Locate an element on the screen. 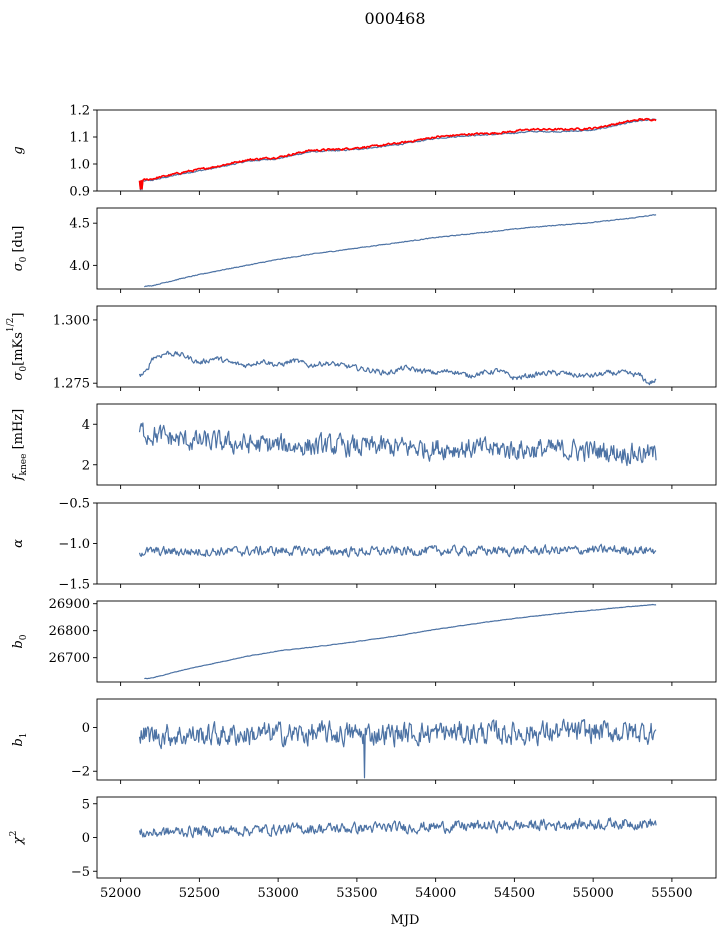 This screenshot has height=936, width=725. y-tick-label-b0-26700: 26700 is located at coordinates (69, 658).